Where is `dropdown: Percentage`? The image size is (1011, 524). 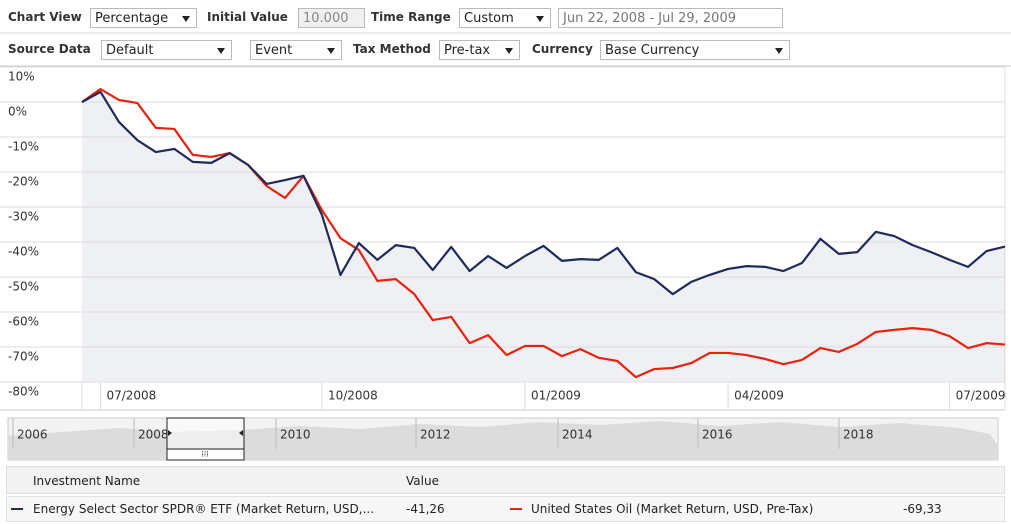 dropdown: Percentage is located at coordinates (143, 18).